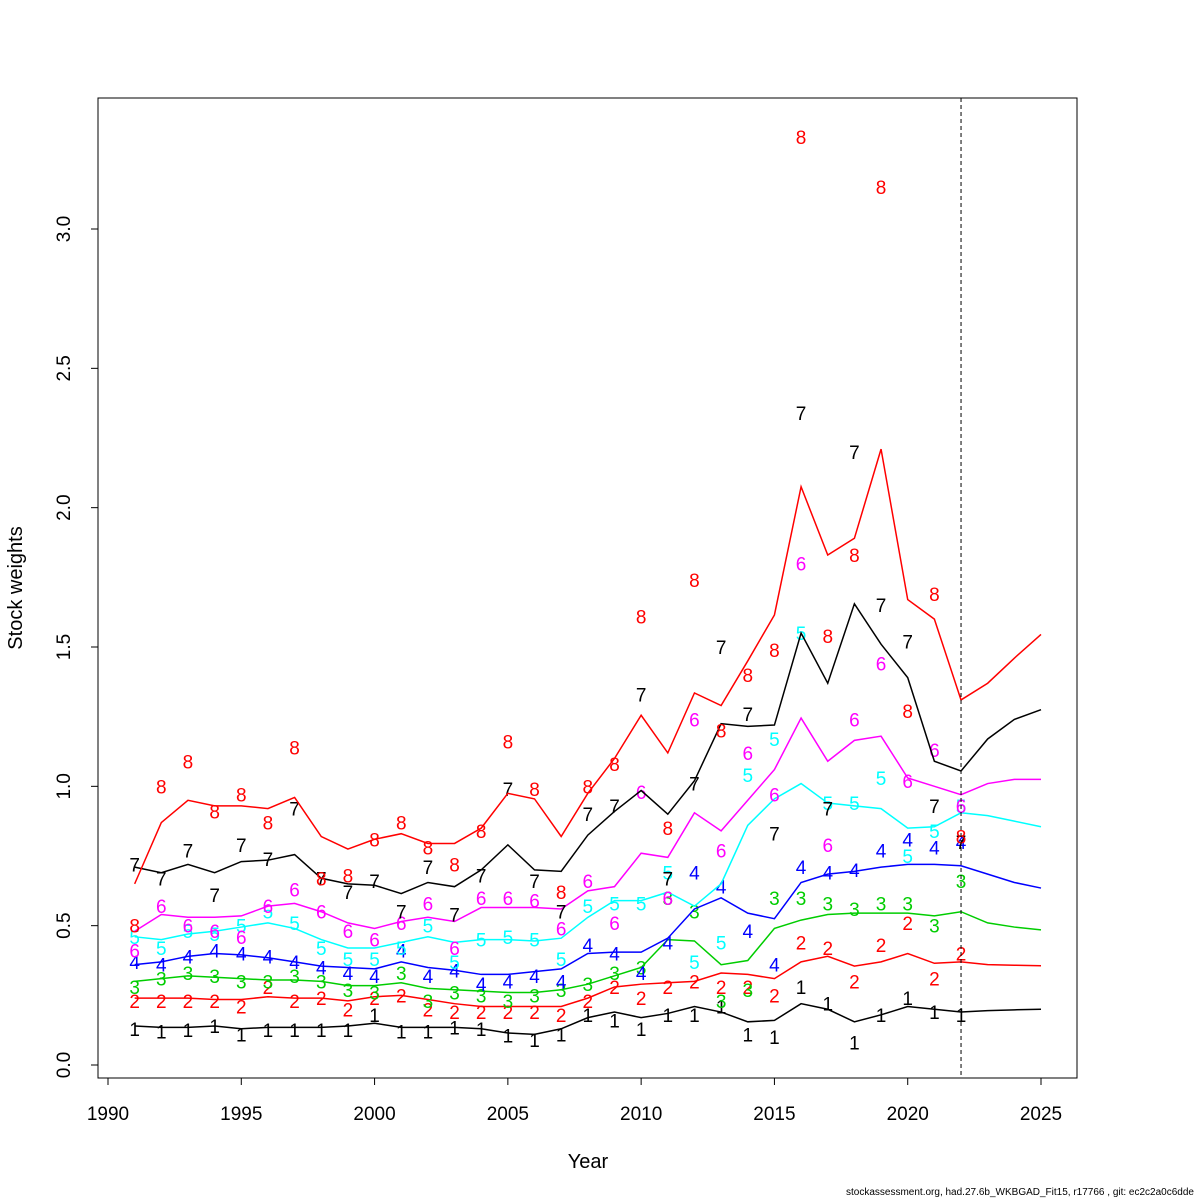  I want to click on y-tick-label: 2.0, so click(64, 507).